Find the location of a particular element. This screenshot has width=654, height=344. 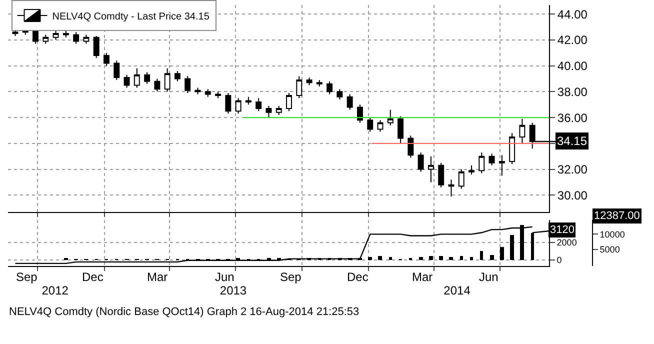

annotation: 34.15 is located at coordinates (572, 141).